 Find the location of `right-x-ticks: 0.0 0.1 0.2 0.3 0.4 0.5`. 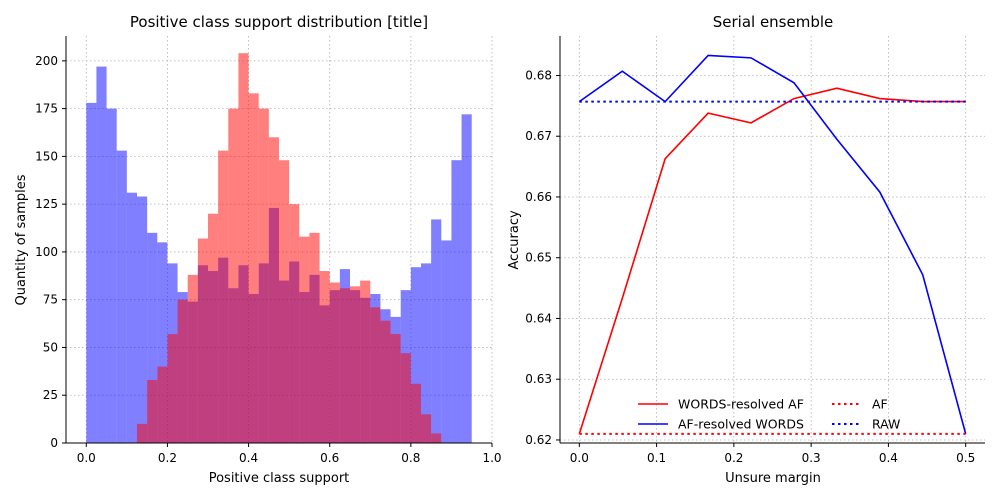

right-x-ticks: 0.0 0.1 0.2 0.3 0.4 0.5 is located at coordinates (772, 454).